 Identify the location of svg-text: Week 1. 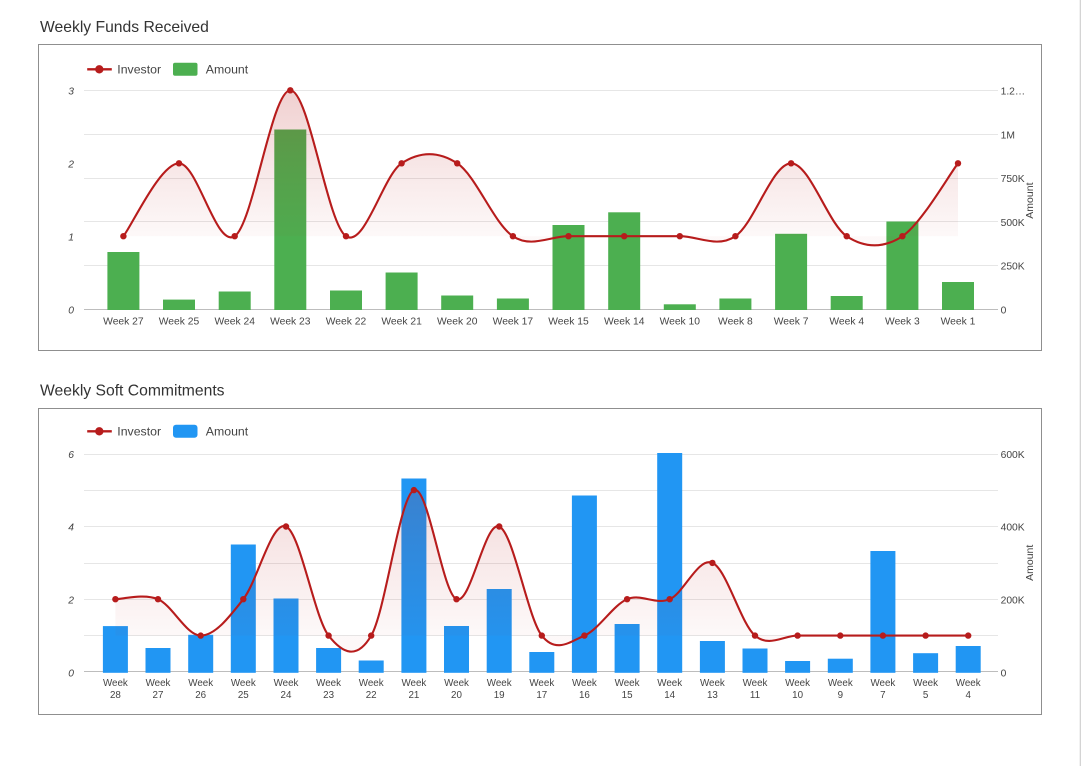
(958, 321).